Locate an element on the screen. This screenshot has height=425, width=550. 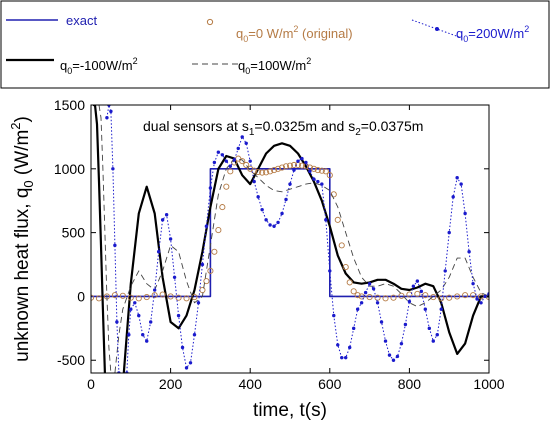
legend-swatch-q0 is located at coordinates (210, 22).